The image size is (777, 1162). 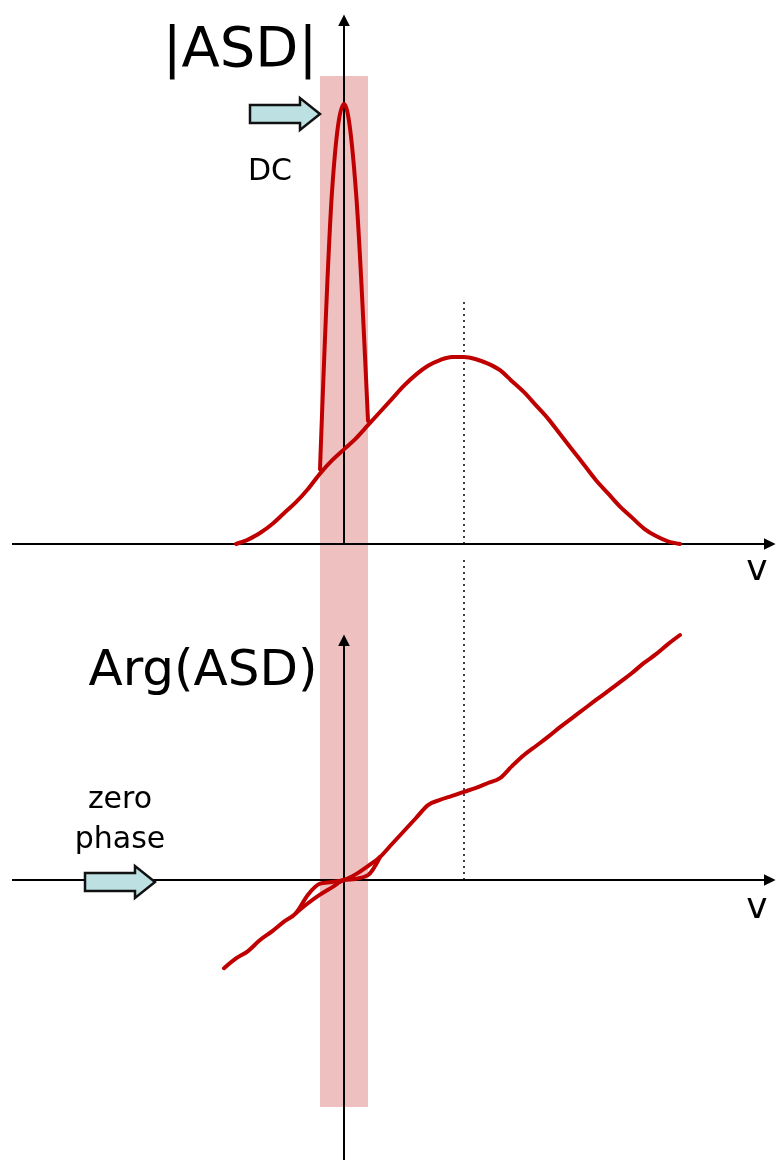 I want to click on y-axis-title: |ASD|, so click(x=240, y=47).